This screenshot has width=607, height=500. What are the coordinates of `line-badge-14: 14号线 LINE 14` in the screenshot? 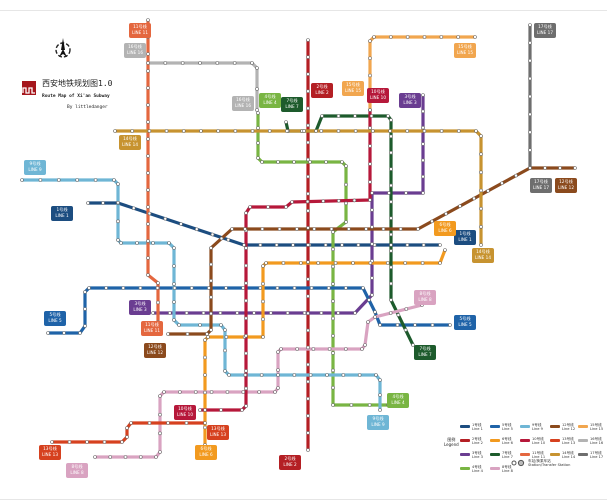 It's located at (483, 255).